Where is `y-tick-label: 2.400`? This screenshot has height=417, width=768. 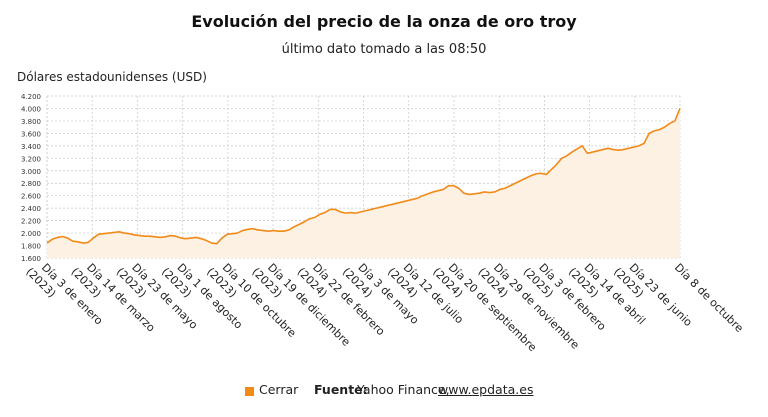 y-tick-label: 2.400 is located at coordinates (31, 209).